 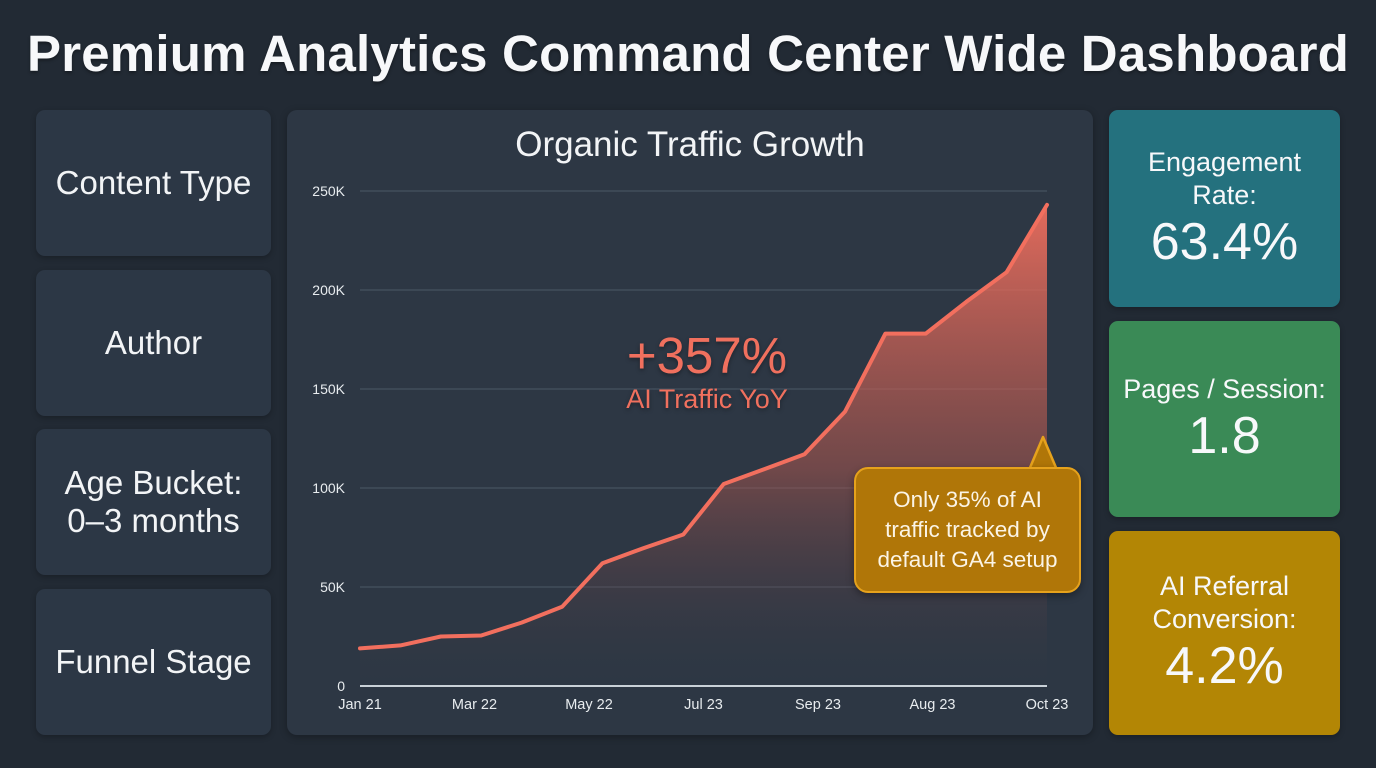 I want to click on kpi-engagement-rate: Engagement Rate: 63.4%, so click(x=1224, y=208).